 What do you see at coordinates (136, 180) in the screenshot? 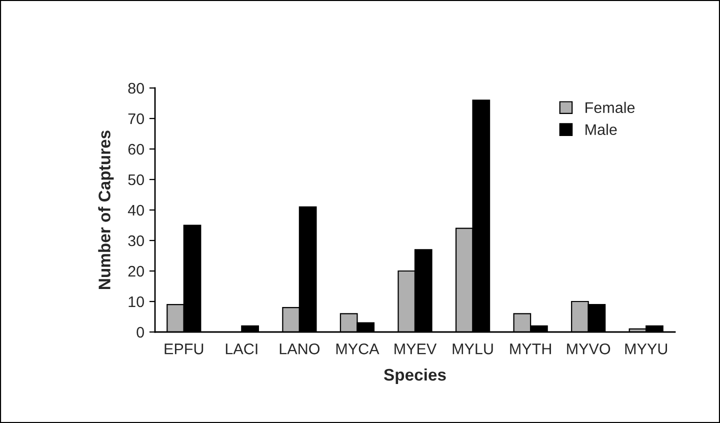
I see `y-tick-label: 50` at bounding box center [136, 180].